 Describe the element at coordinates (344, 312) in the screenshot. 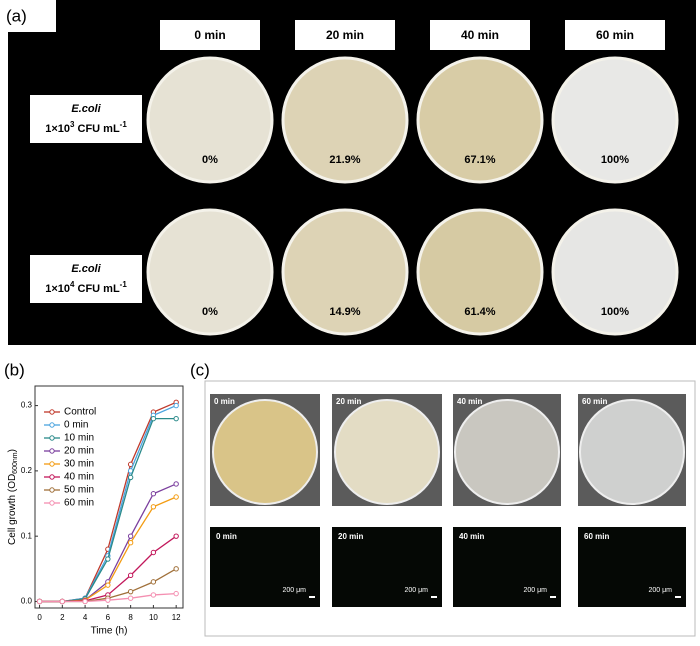

I see `inhibition-percent: 14.9%` at that location.